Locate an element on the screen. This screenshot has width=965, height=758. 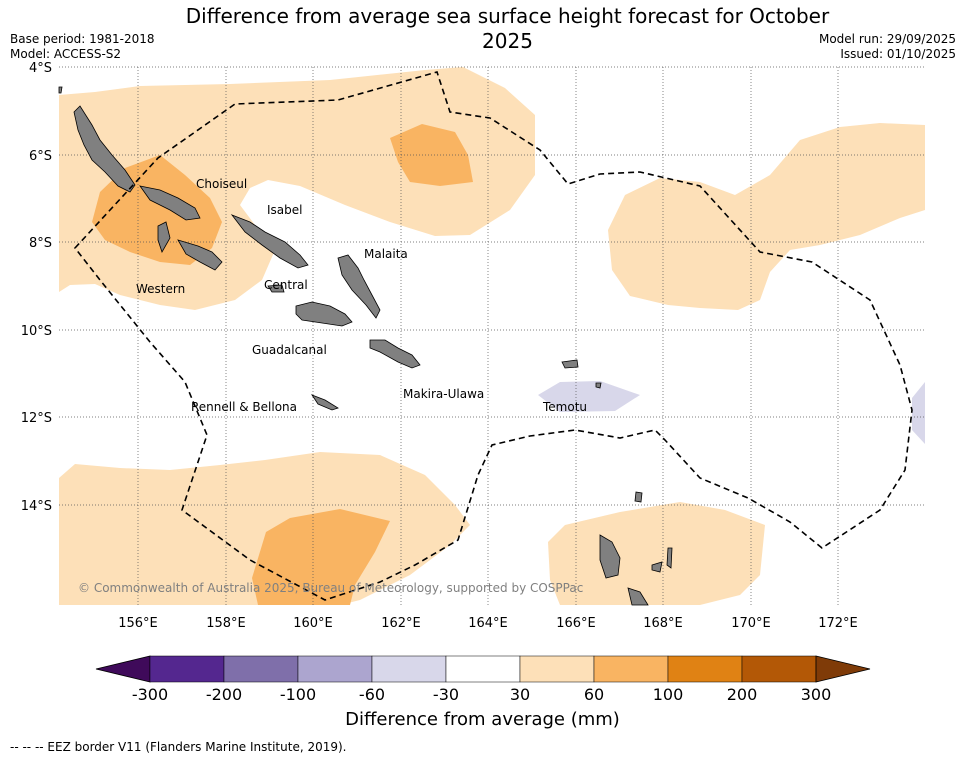
lon-tick-label: 156°E is located at coordinates (138, 623).